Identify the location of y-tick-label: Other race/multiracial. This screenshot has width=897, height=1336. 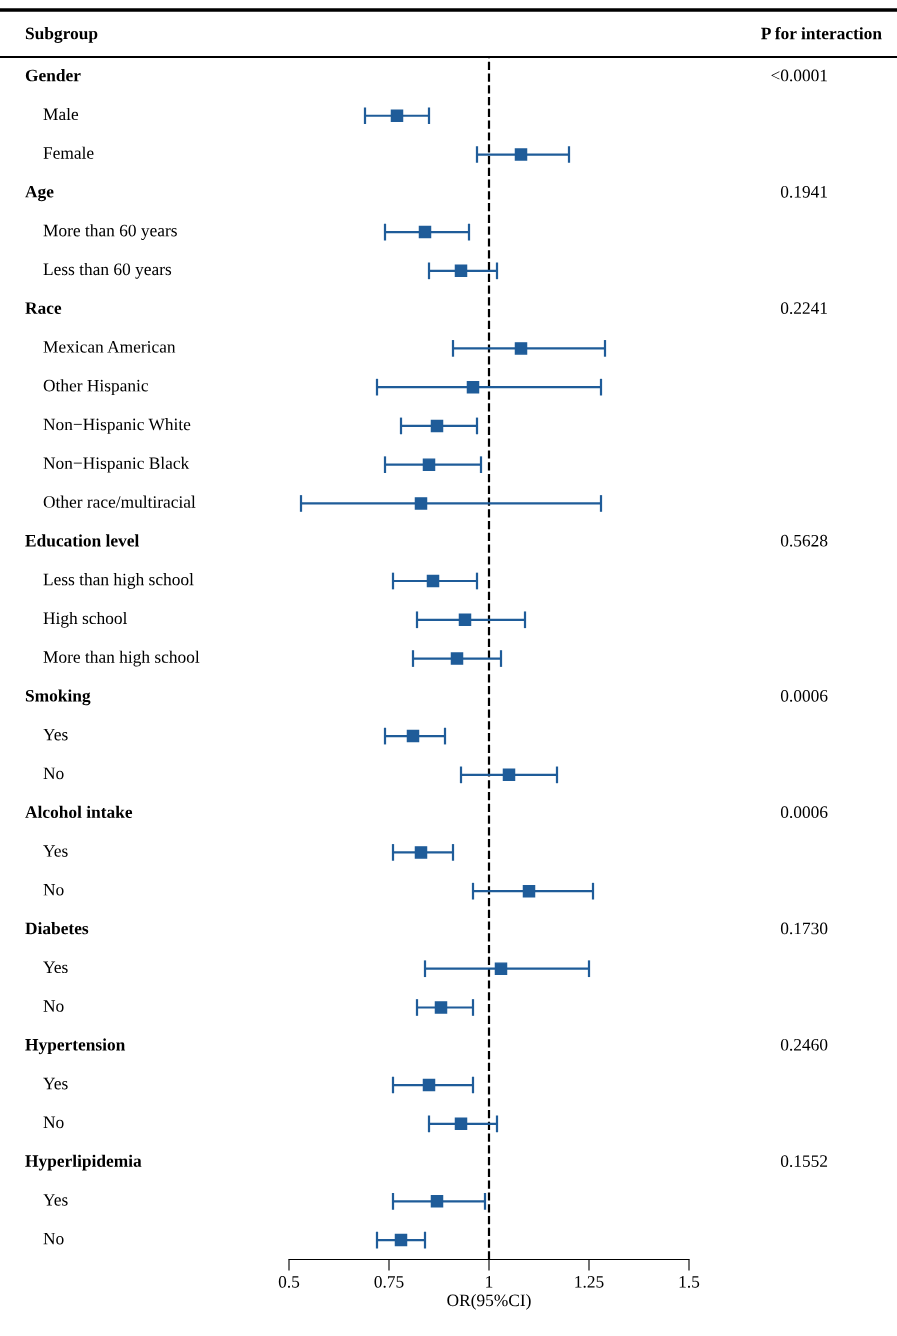
(119, 501).